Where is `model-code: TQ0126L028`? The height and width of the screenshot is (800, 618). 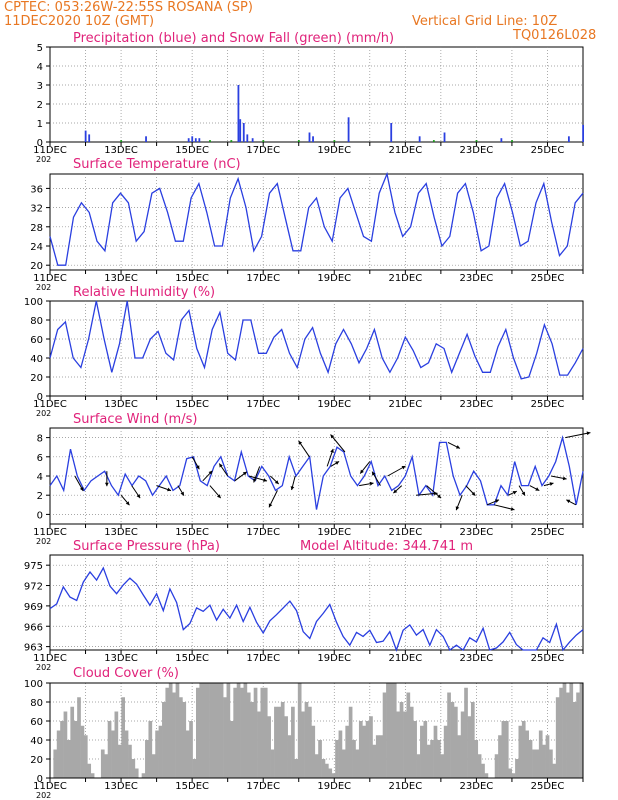 model-code: TQ0126L028 is located at coordinates (555, 35).